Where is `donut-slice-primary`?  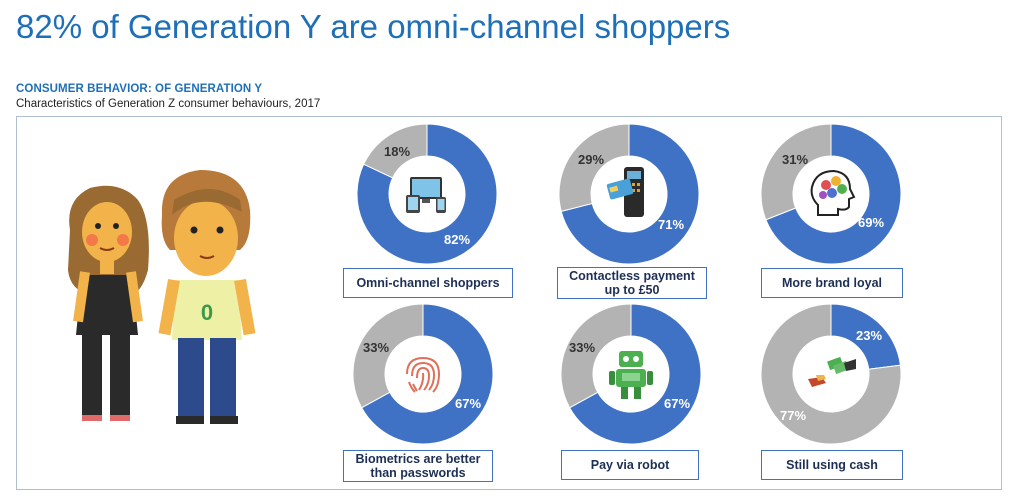
donut-slice-primary is located at coordinates (630, 194).